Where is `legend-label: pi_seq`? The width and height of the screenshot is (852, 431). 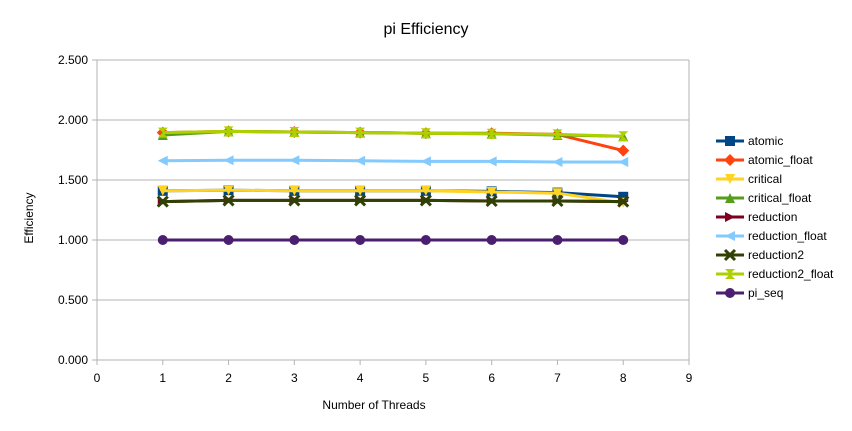
legend-label: pi_seq is located at coordinates (765, 293).